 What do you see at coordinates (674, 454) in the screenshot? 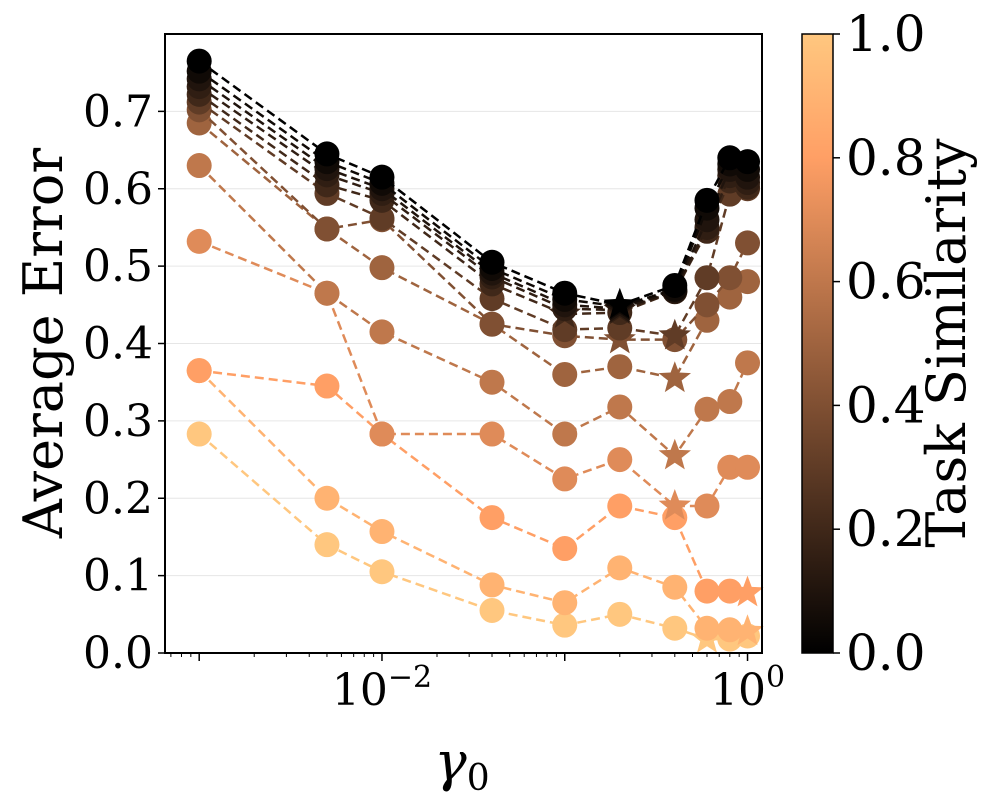
I see `series-8-min-star` at bounding box center [674, 454].